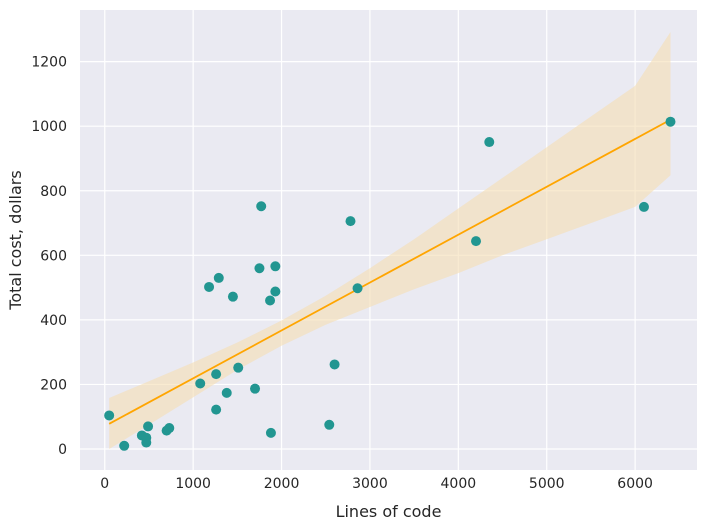 Image resolution: width=707 pixels, height=529 pixels. Describe the element at coordinates (389, 511) in the screenshot. I see `x-axis-label: Lines of code` at that location.